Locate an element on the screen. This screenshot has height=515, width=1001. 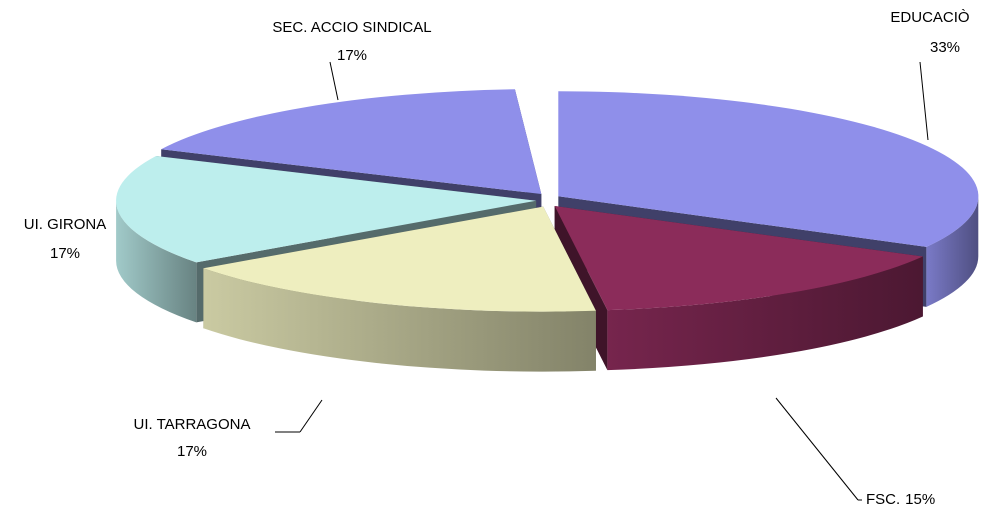
value-label: 15% is located at coordinates (920, 499).